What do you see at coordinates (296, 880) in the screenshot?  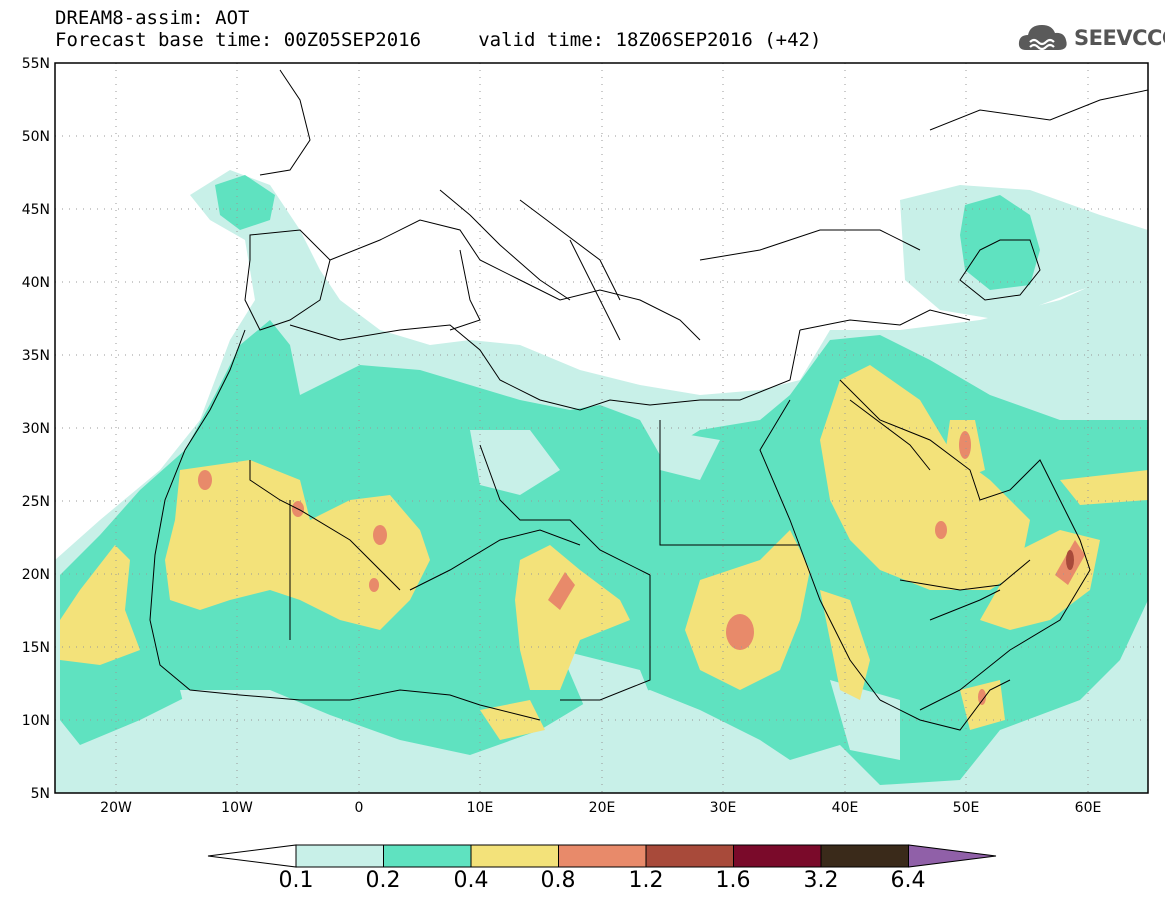 I see `colorbar-label: 0.1` at bounding box center [296, 880].